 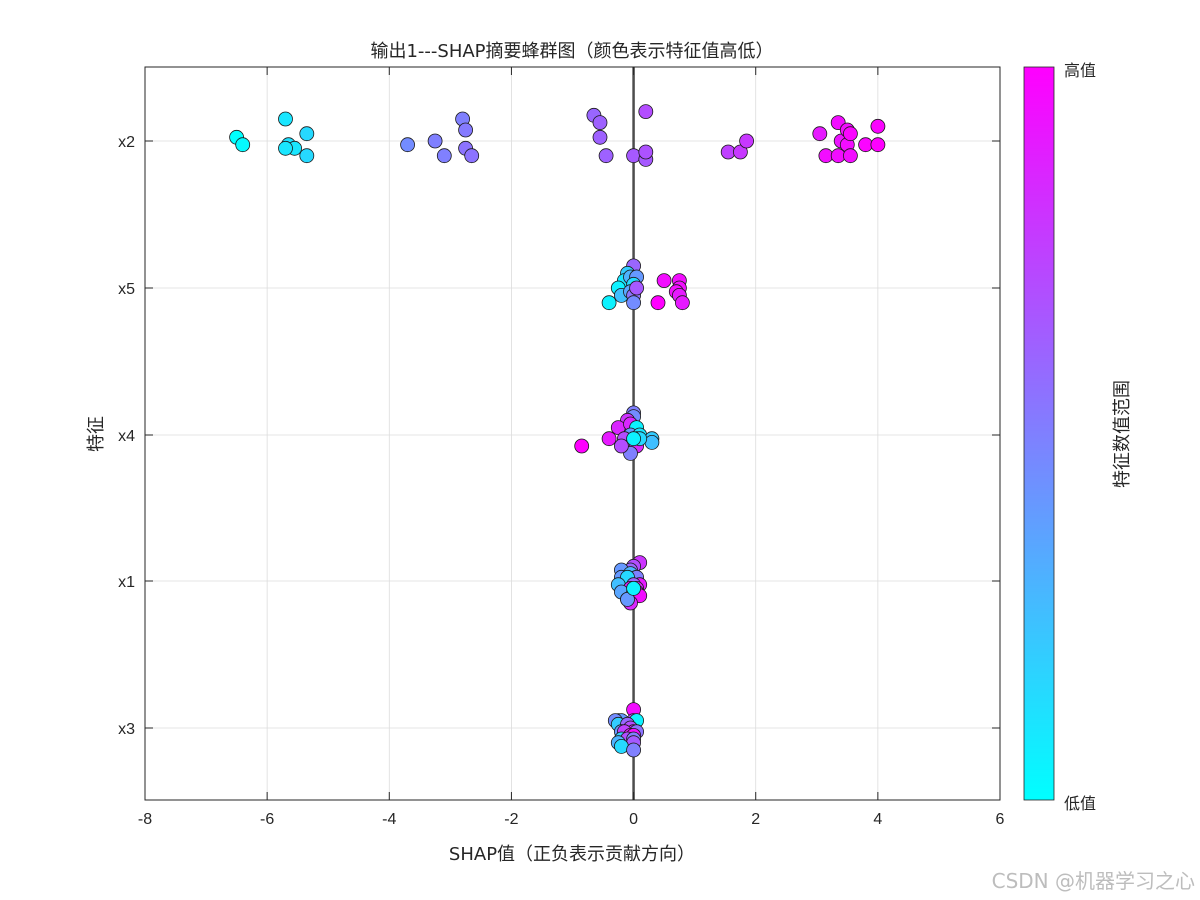 I want to click on colorbar-high-label: 高值, so click(x=1080, y=70).